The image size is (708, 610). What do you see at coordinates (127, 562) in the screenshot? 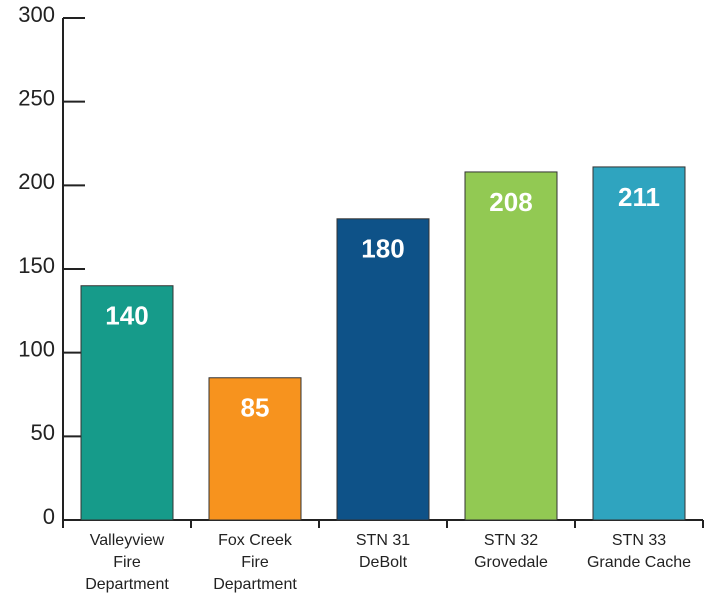
I see `x-tick-label: Valleyview Fire Department` at bounding box center [127, 562].